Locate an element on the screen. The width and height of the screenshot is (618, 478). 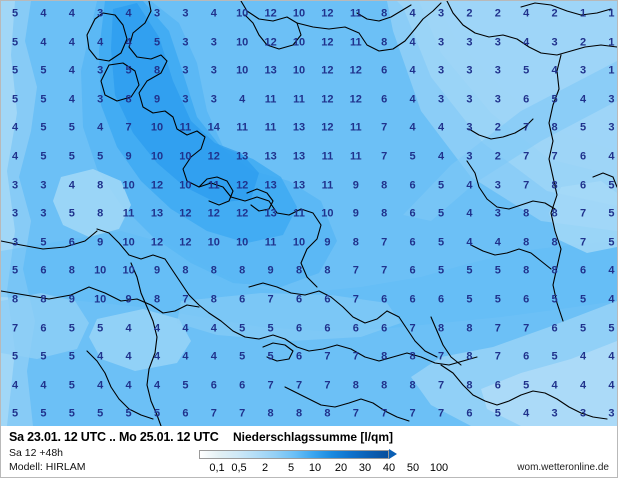
coast-baltic-ne is located at coordinates (566, 9).